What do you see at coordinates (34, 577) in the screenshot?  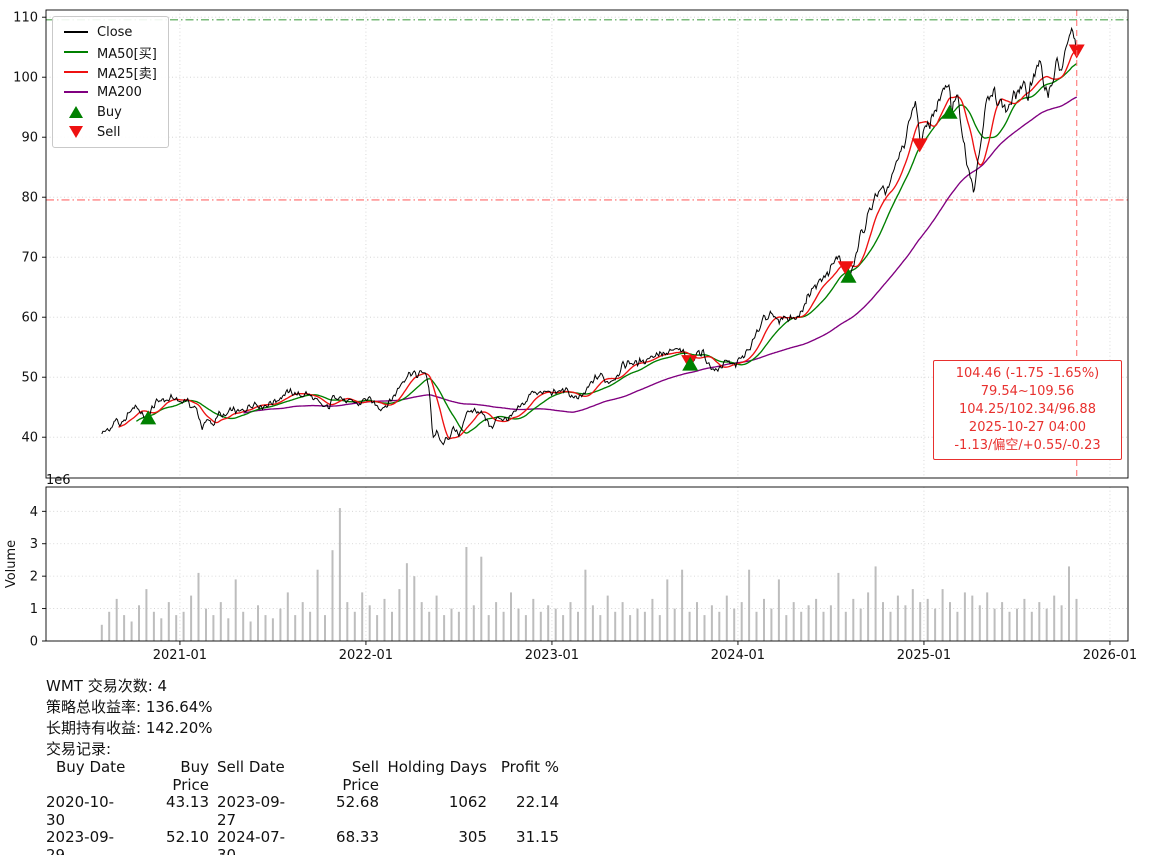 I see `svg-text: 2` at bounding box center [34, 577].